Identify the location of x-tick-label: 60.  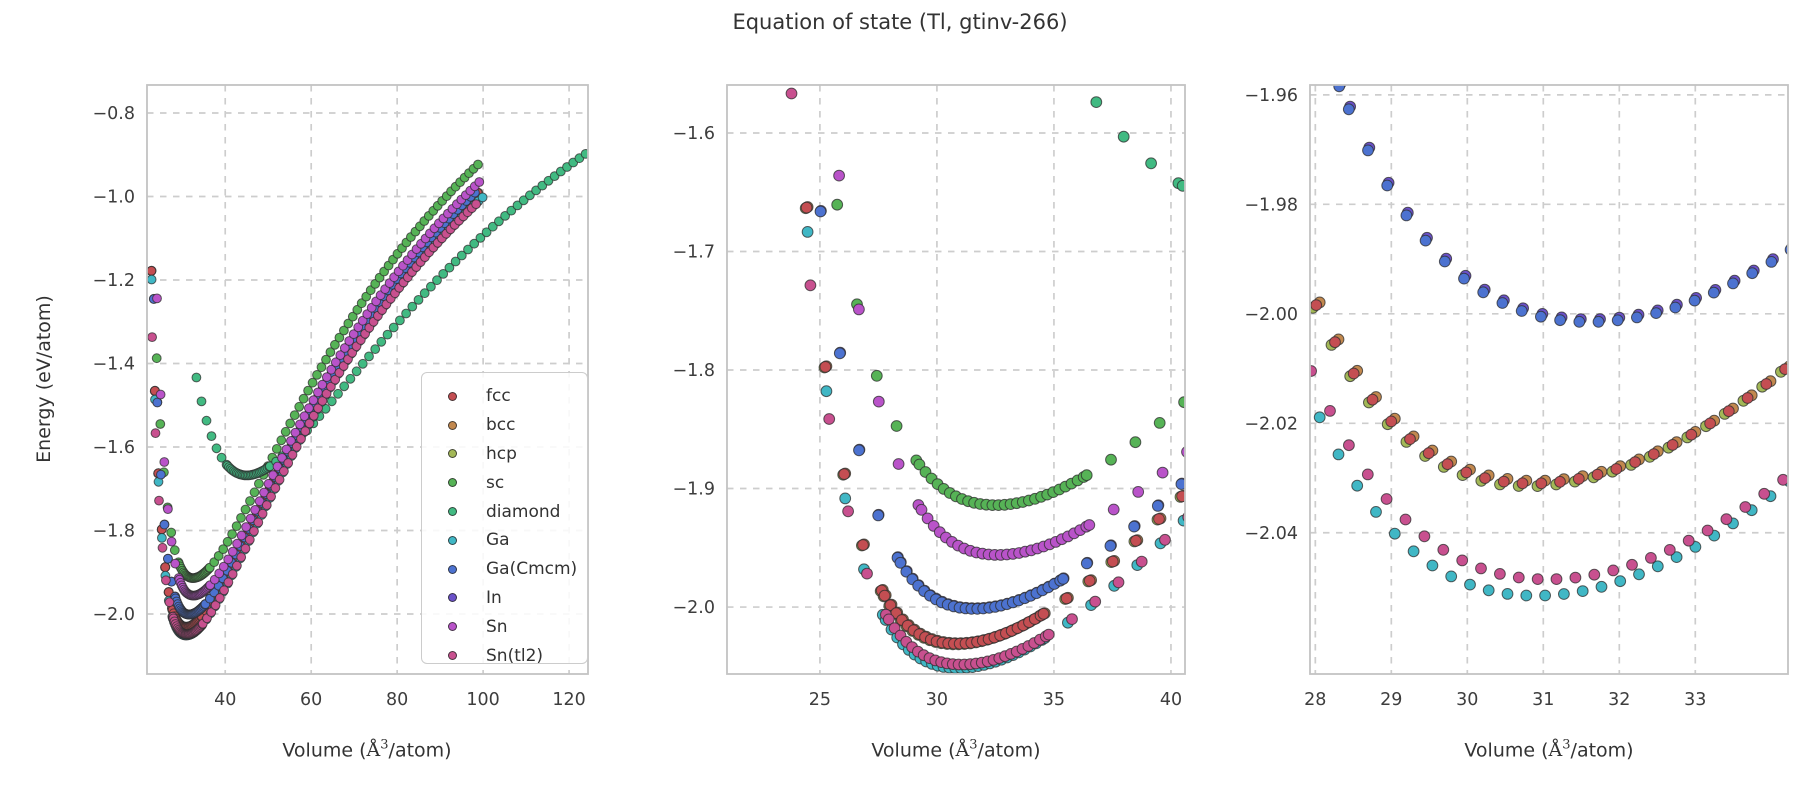
(311, 700).